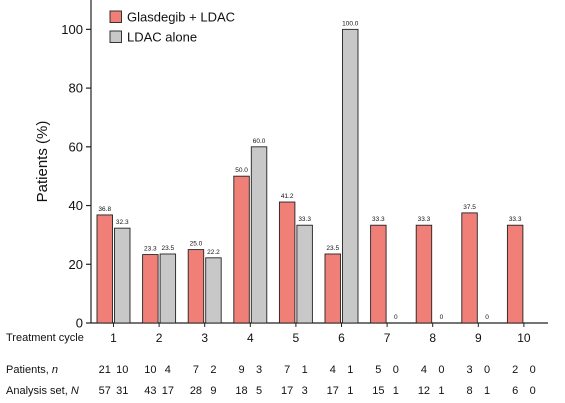  Describe the element at coordinates (432, 338) in the screenshot. I see `x-tick-label: 8` at that location.